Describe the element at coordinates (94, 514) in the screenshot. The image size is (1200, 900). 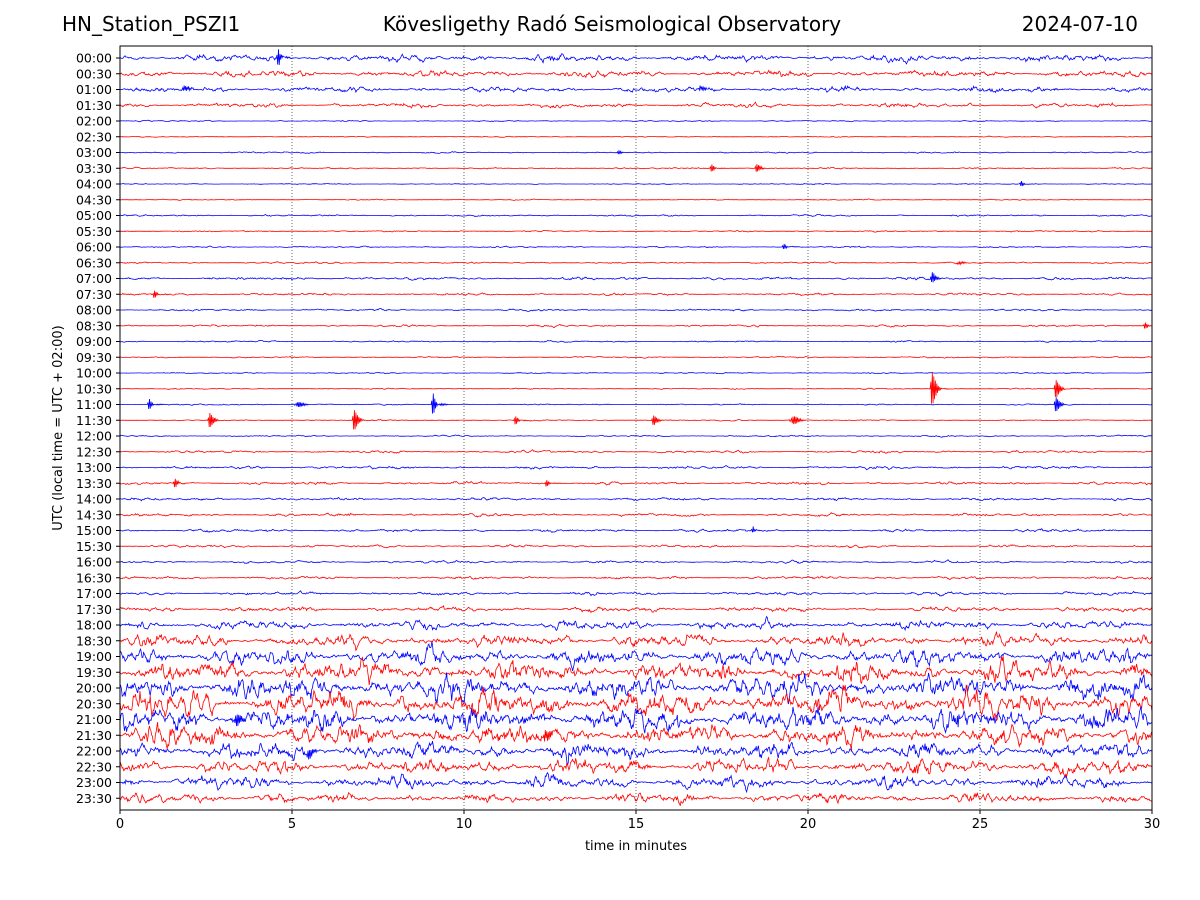
I see `row-time-label: 14:30` at that location.